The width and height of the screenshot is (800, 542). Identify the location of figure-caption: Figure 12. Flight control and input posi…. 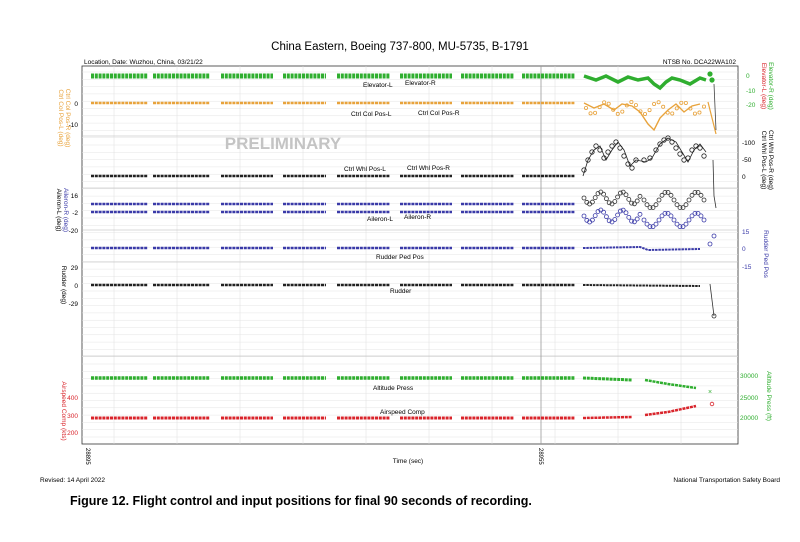
(301, 501).